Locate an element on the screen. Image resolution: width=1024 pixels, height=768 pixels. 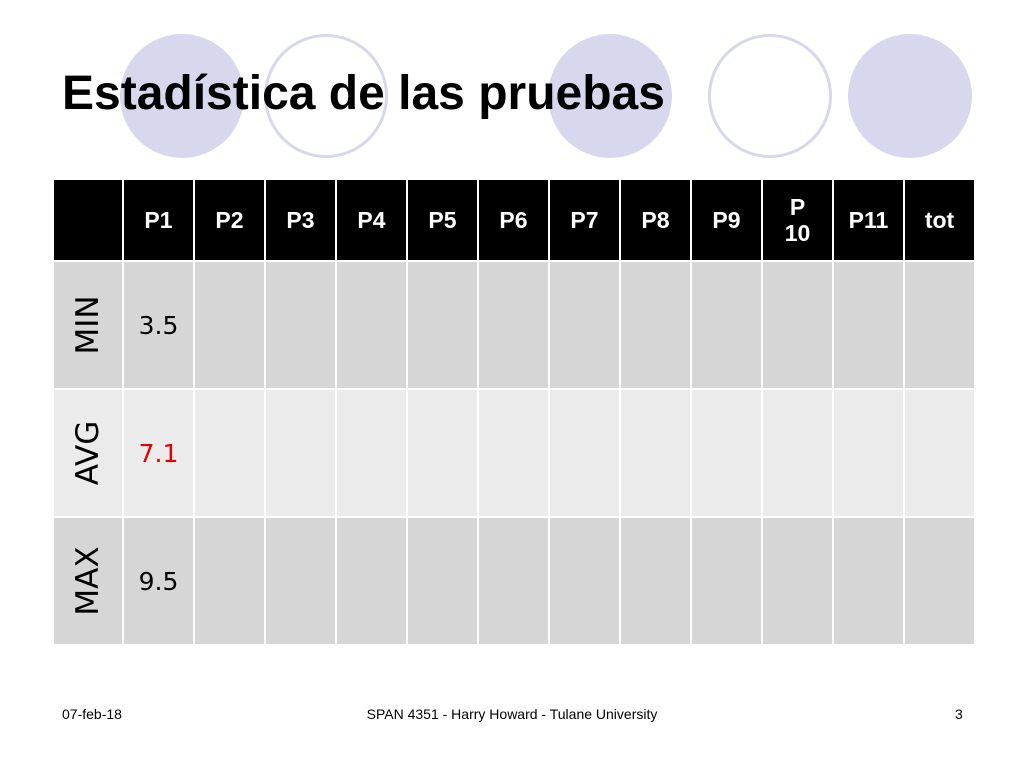
header-cell-p10: P10 is located at coordinates (797, 220).